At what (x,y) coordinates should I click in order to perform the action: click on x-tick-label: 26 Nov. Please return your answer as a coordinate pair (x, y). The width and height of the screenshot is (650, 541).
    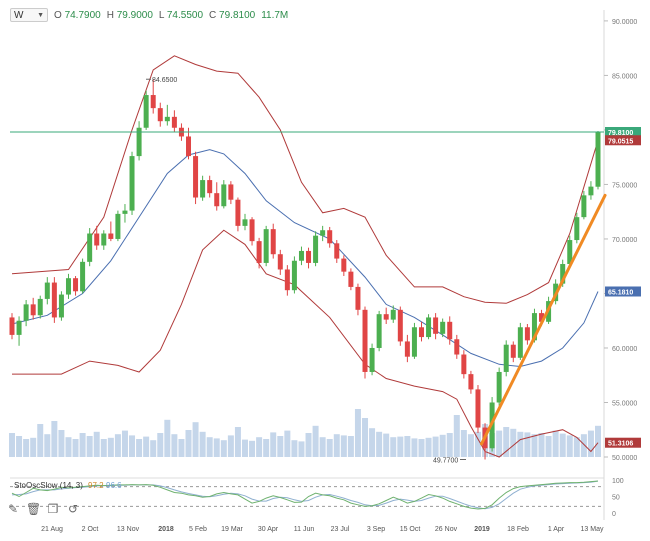
    Looking at the image, I should click on (446, 529).